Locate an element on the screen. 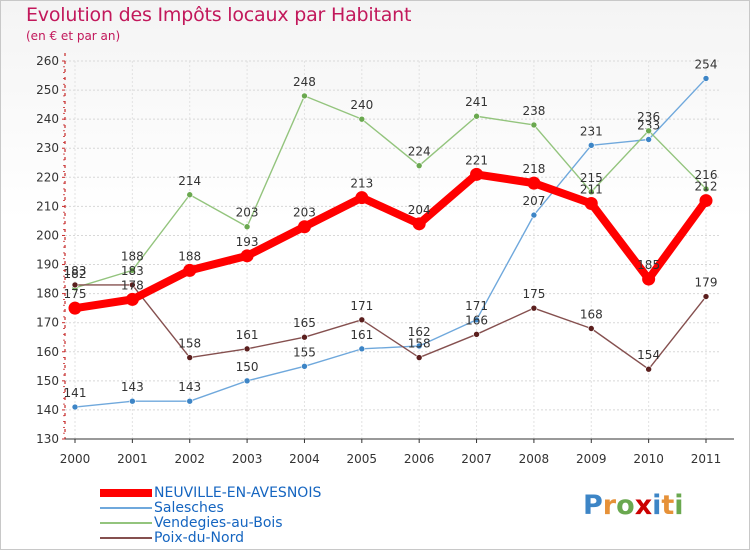 This screenshot has width=750, height=550. y-tick-label: 210 is located at coordinates (47, 206).